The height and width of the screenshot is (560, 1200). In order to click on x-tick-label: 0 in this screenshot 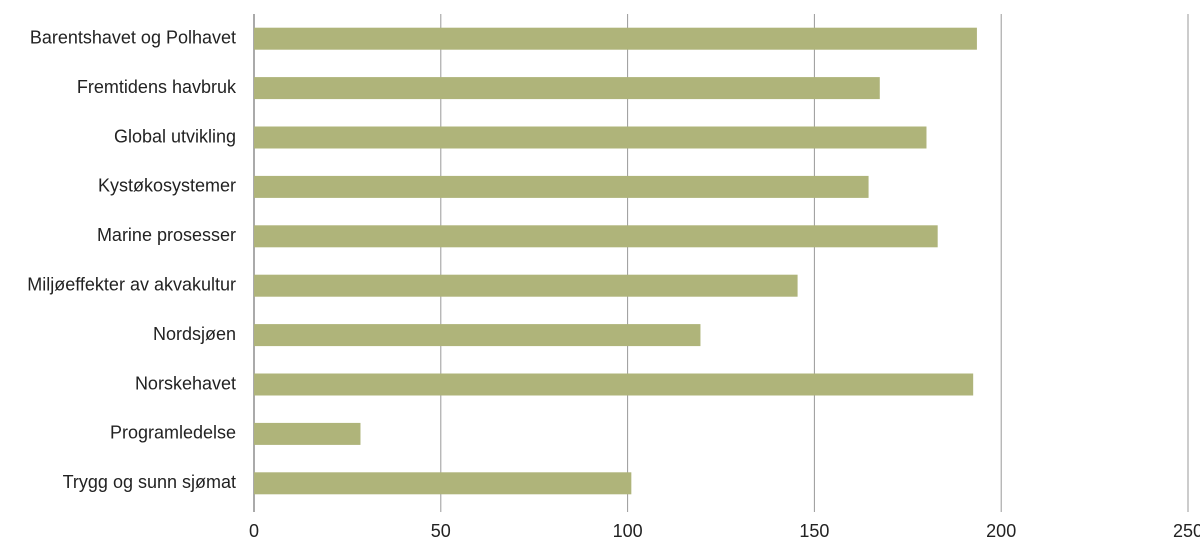, I will do `click(254, 531)`.